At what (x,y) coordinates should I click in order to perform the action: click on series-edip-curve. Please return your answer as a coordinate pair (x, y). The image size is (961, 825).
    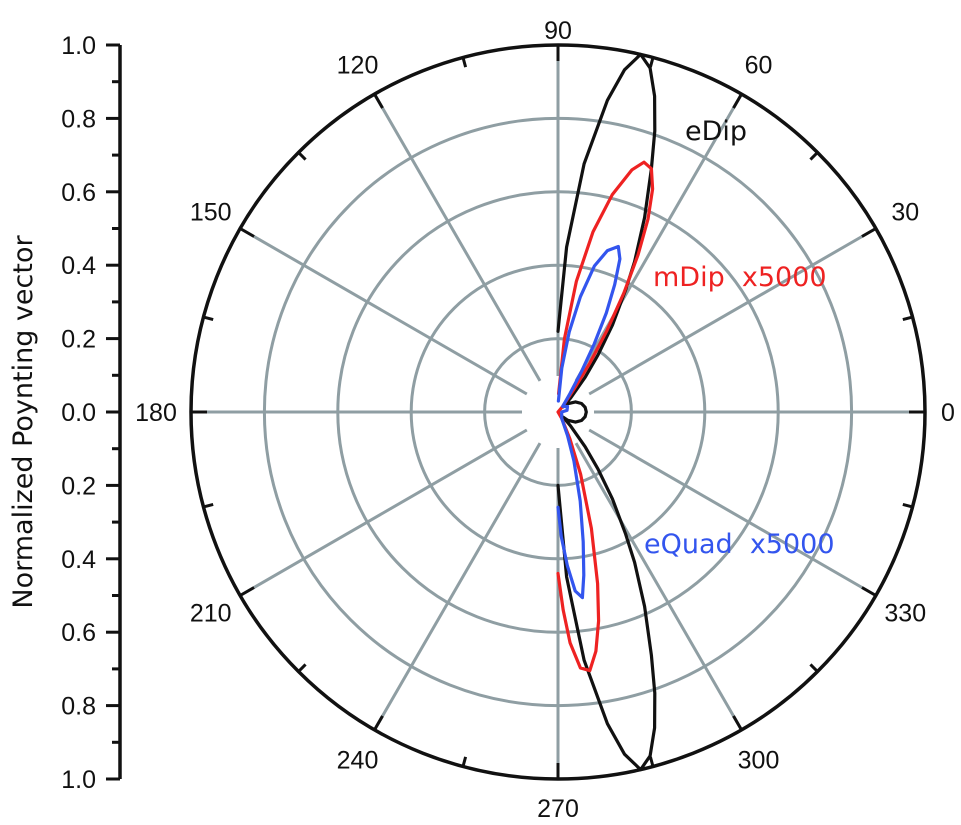
    Looking at the image, I should click on (606, 412).